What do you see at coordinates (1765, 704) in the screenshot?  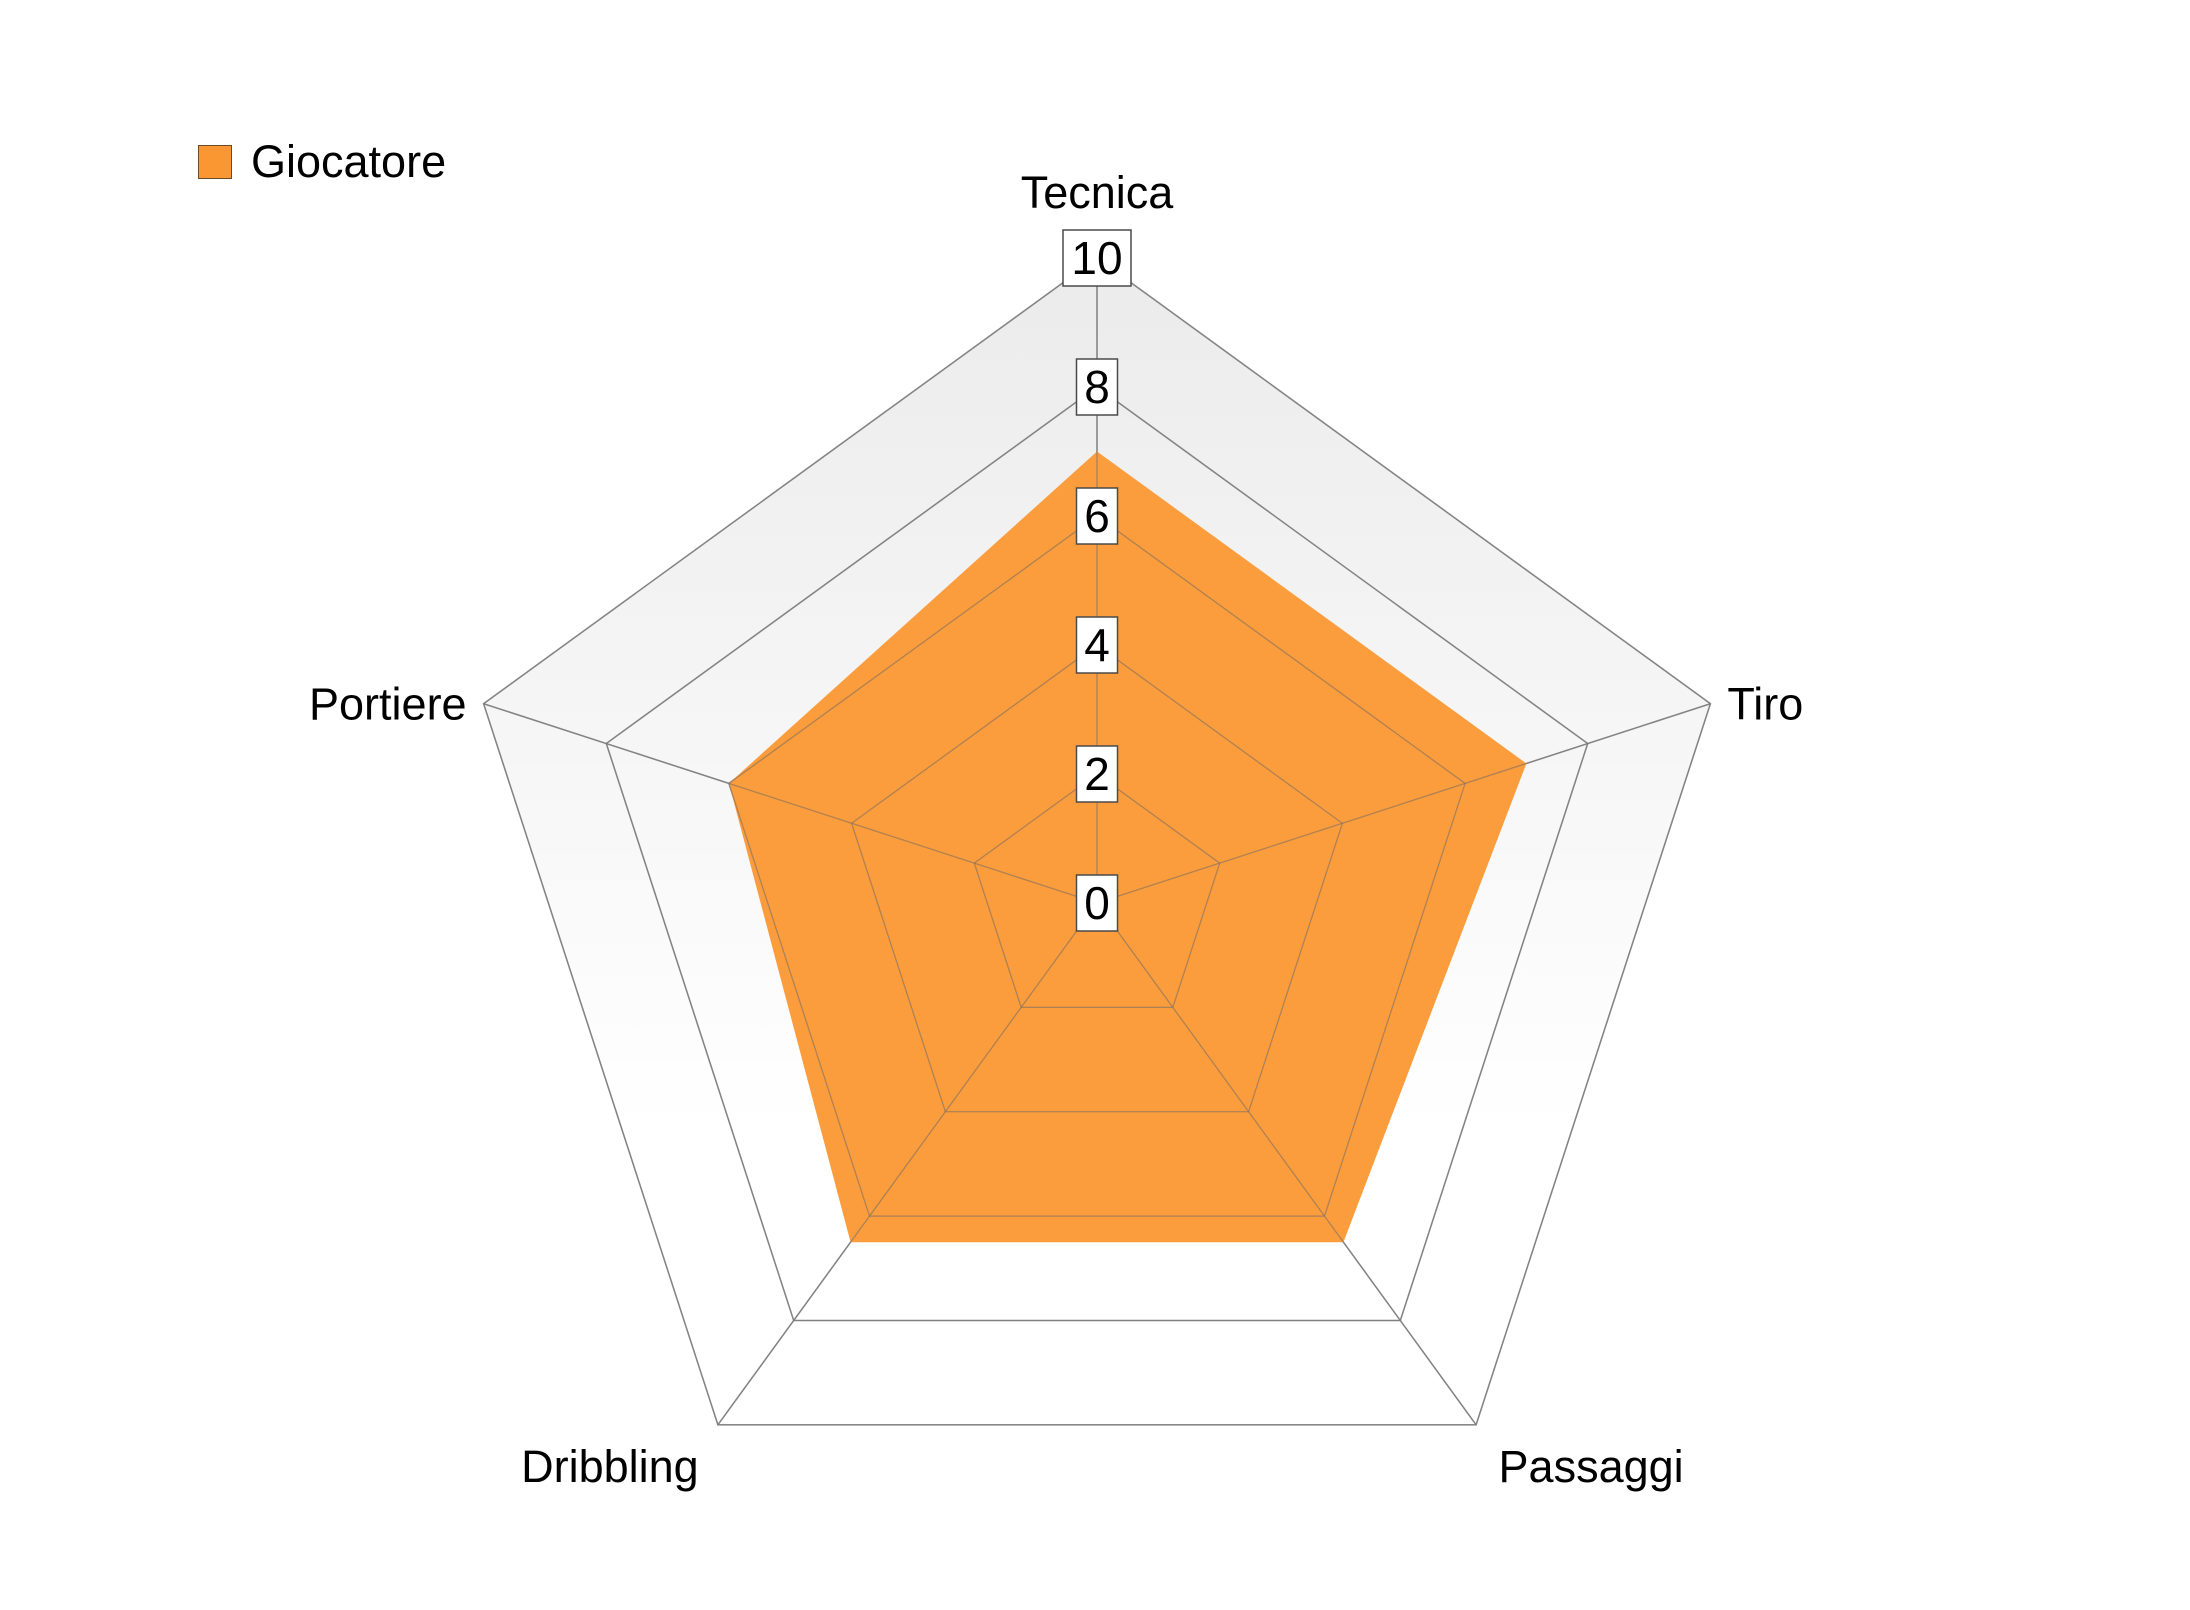 I see `axis-label-tiro: Tiro` at bounding box center [1765, 704].